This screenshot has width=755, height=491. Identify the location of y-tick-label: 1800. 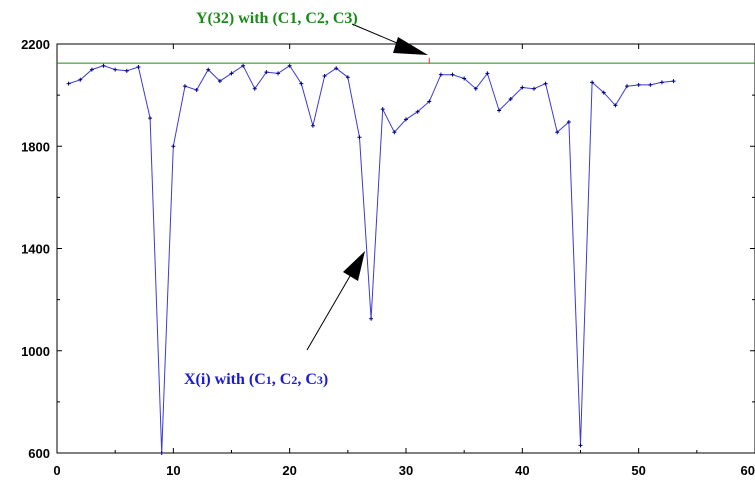
(35, 146).